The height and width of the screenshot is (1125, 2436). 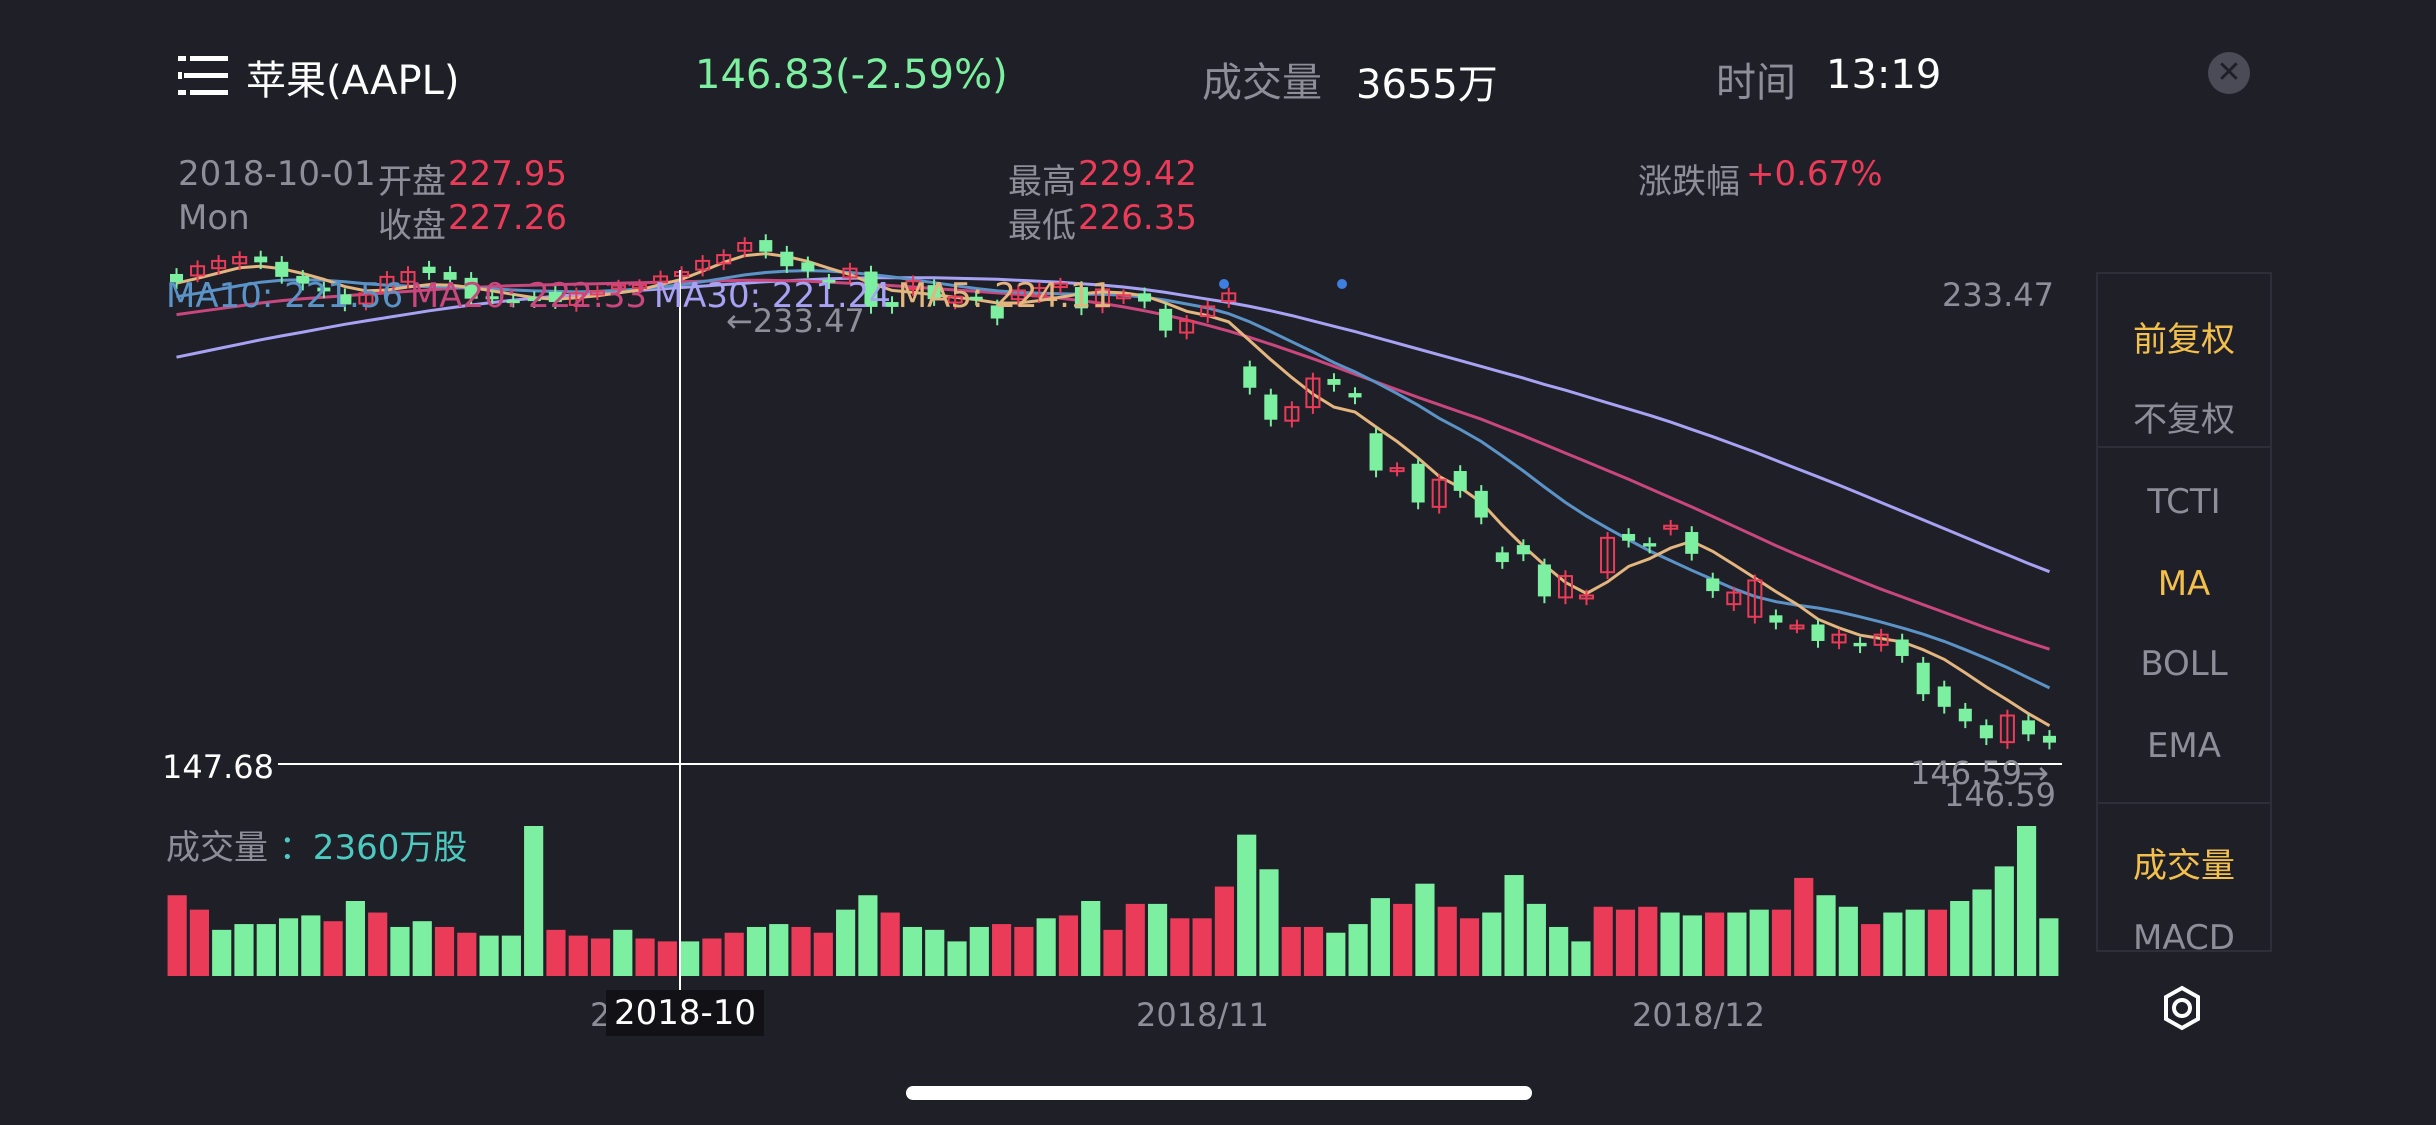 I want to click on menu-icon, so click(x=203, y=76).